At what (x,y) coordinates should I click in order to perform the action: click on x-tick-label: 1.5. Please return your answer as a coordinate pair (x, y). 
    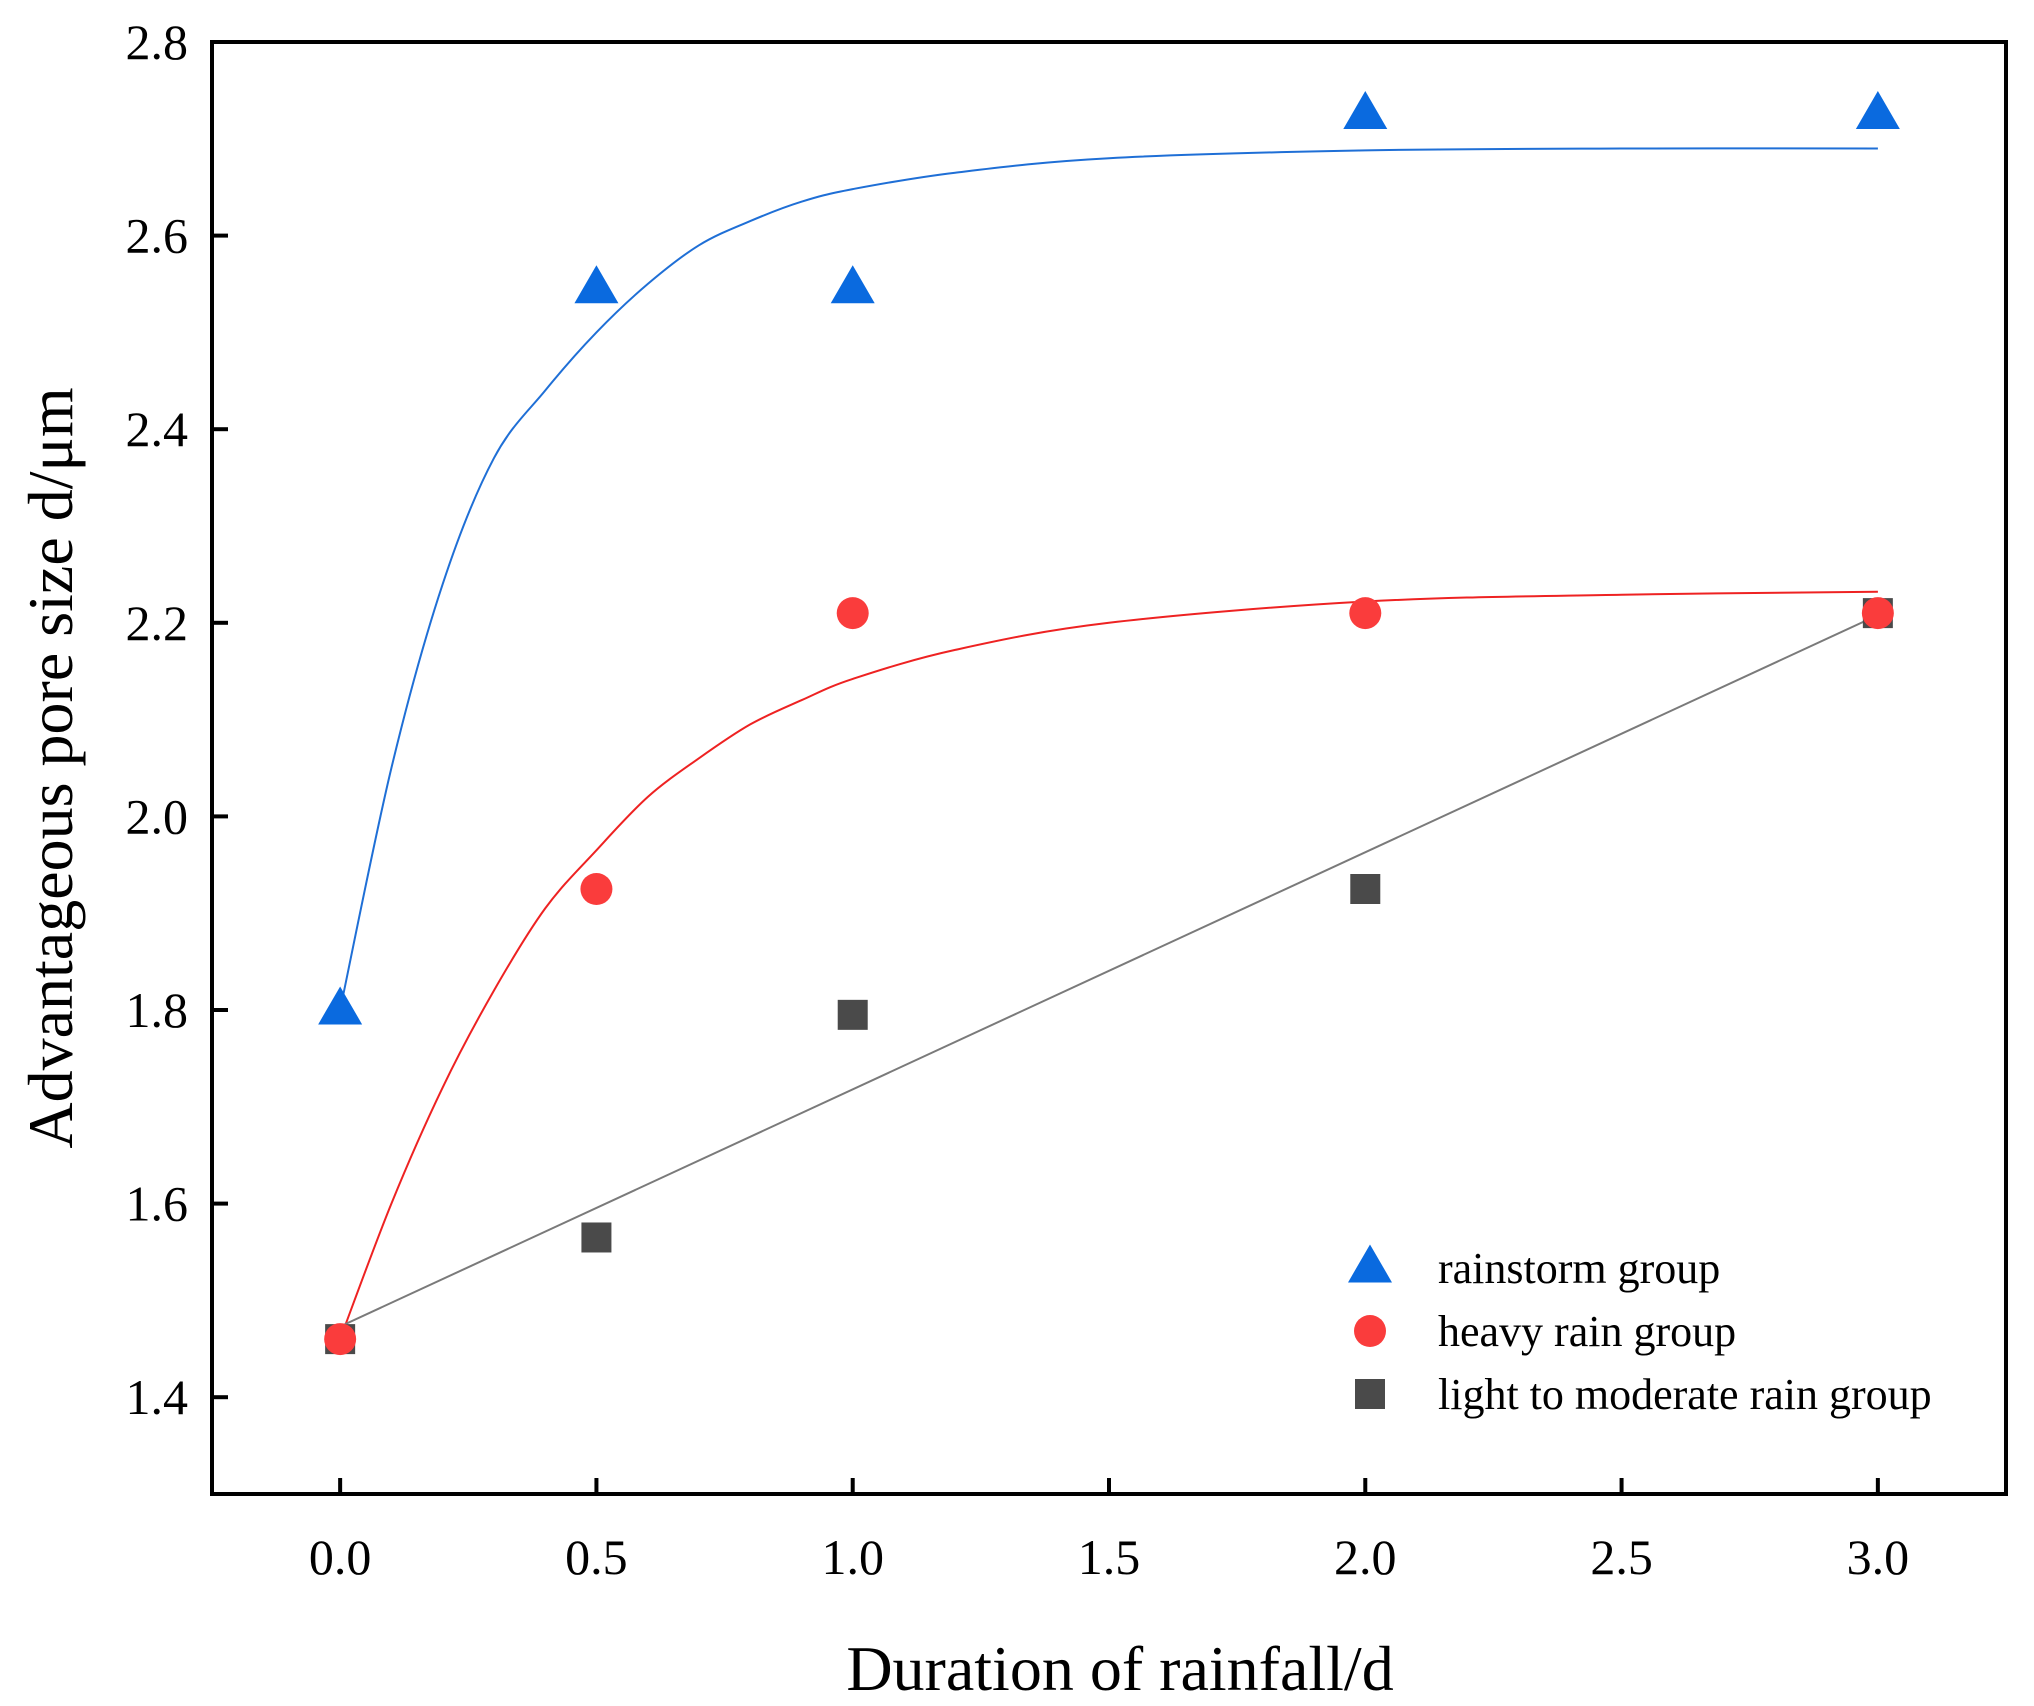
    Looking at the image, I should click on (1109, 1557).